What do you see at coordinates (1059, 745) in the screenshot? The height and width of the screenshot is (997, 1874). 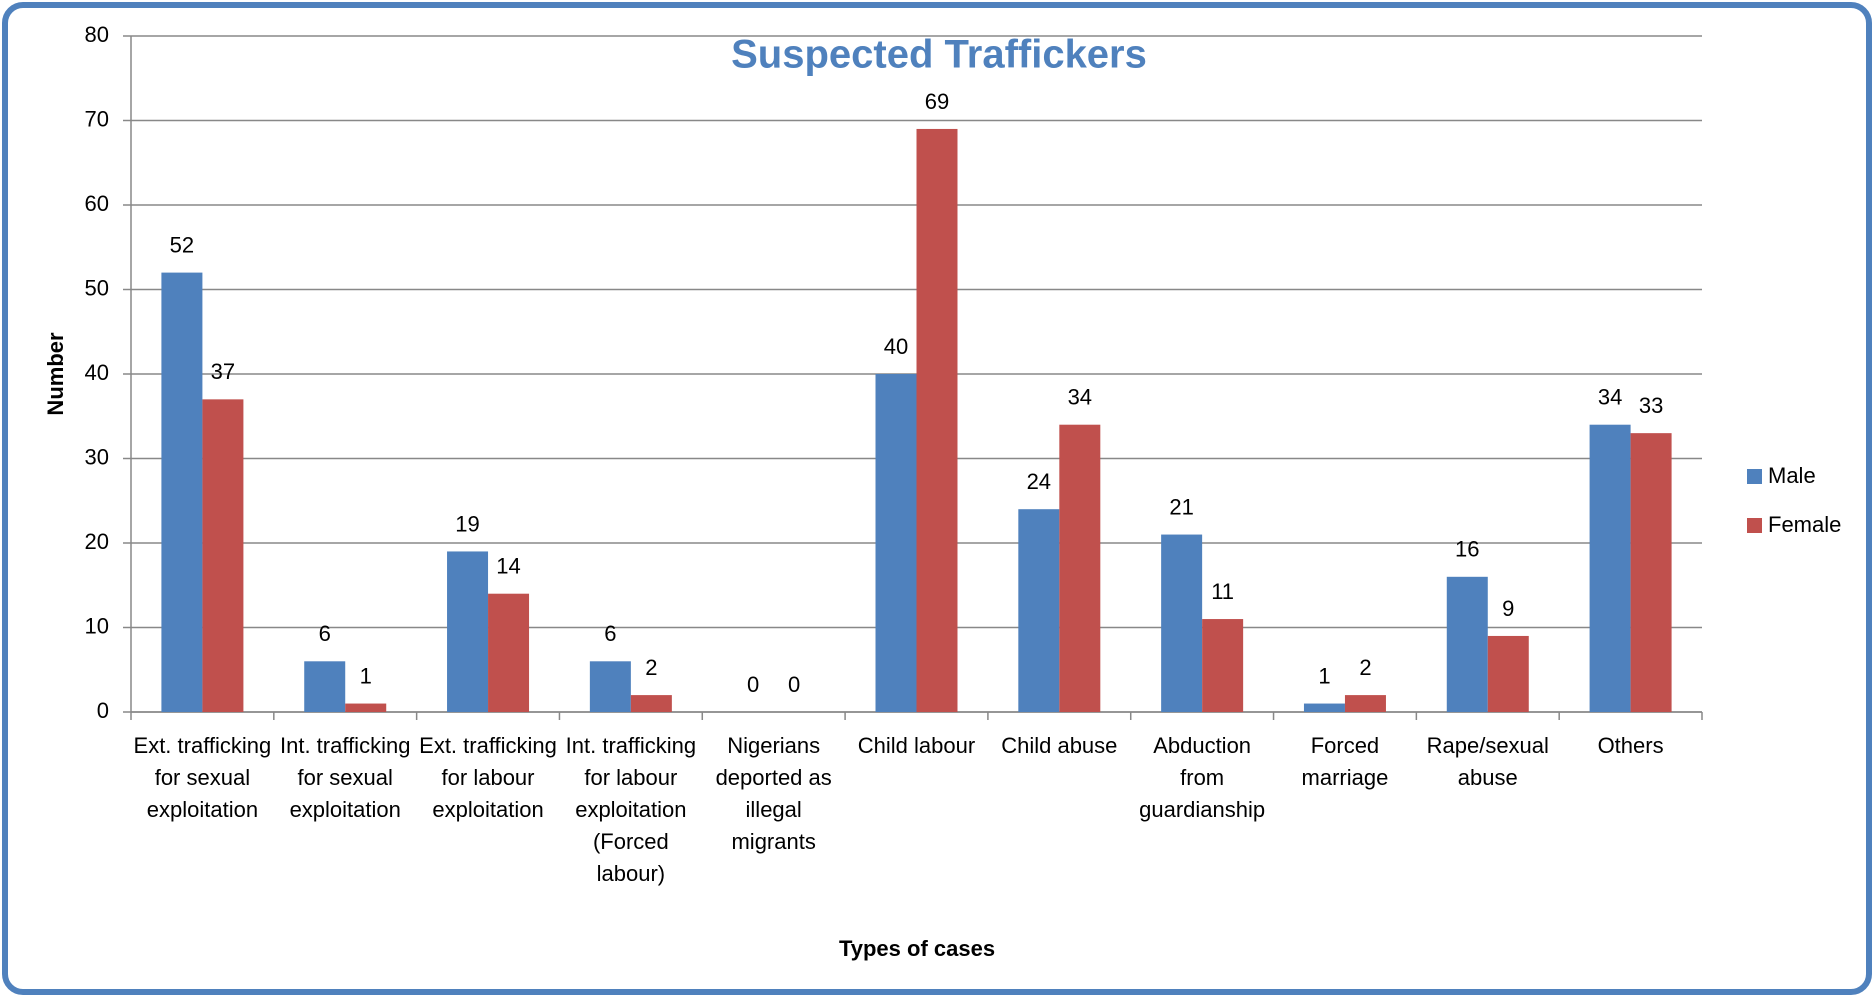 I see `x-tick-label: Child abuse` at bounding box center [1059, 745].